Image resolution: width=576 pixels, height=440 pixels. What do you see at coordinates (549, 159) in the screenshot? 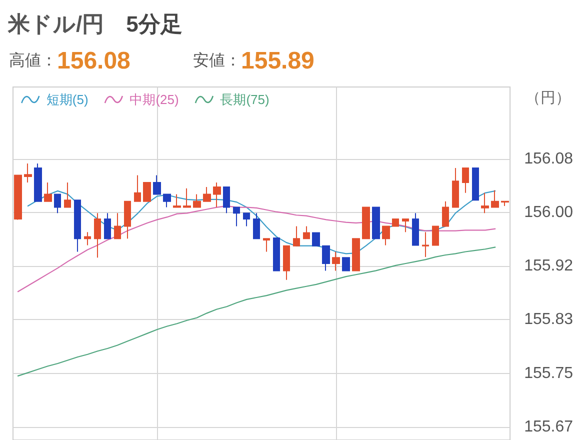
I see `y-tick-label: 156.08` at bounding box center [549, 159].